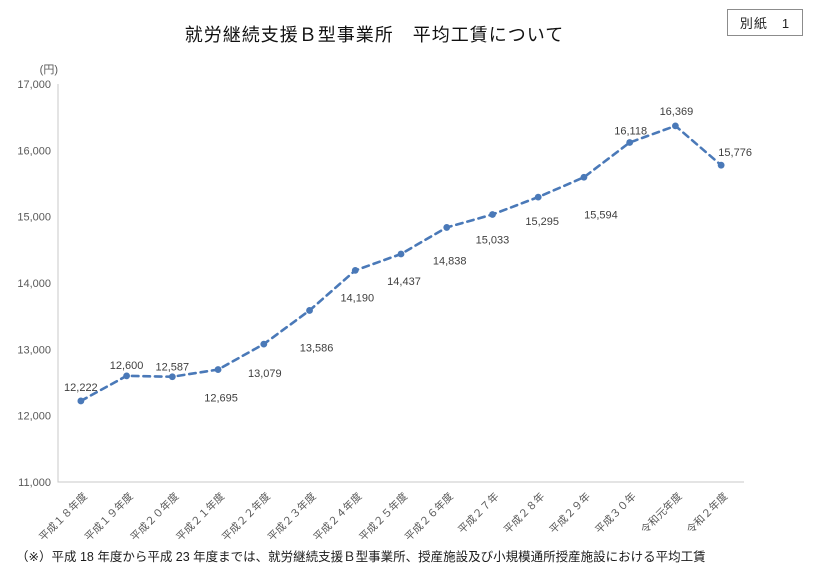  Describe the element at coordinates (601, 215) in the screenshot. I see `data-label: 15,594` at that location.